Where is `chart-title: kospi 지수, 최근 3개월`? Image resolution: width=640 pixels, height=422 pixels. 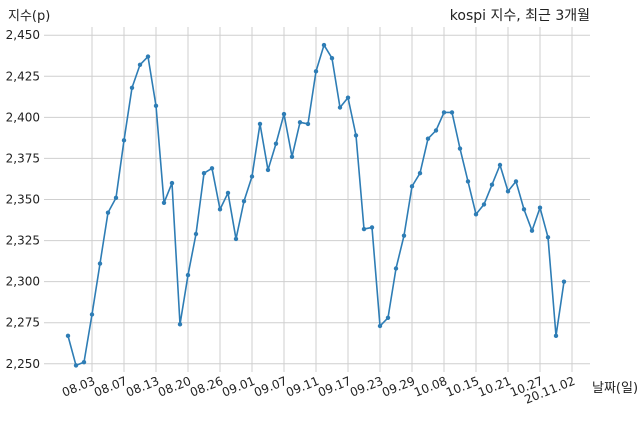 chart-title: kospi 지수, 최근 3개월 is located at coordinates (520, 16).